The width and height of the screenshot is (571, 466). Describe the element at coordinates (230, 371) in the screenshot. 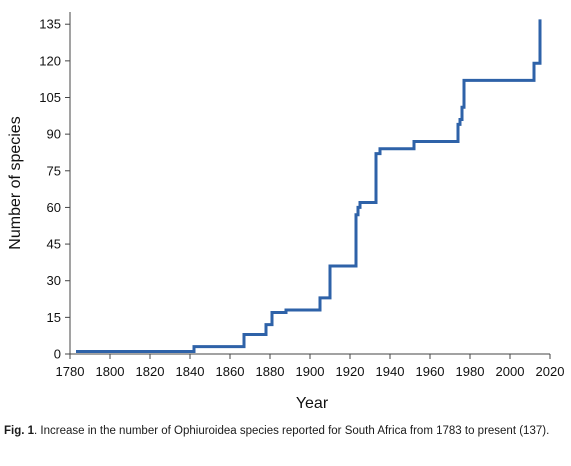

I see `x-tick-label: 1860` at that location.